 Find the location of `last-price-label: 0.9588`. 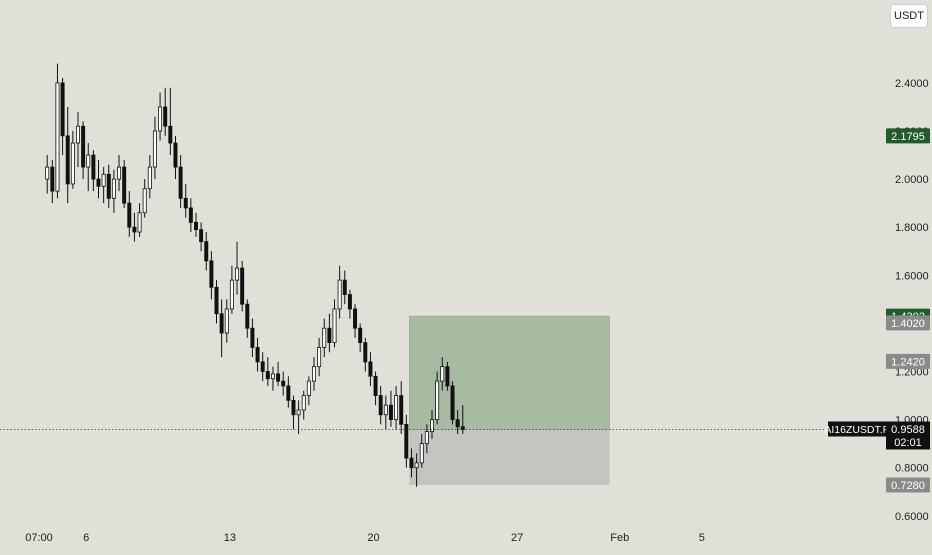

last-price-label: 0.9588 is located at coordinates (908, 430).